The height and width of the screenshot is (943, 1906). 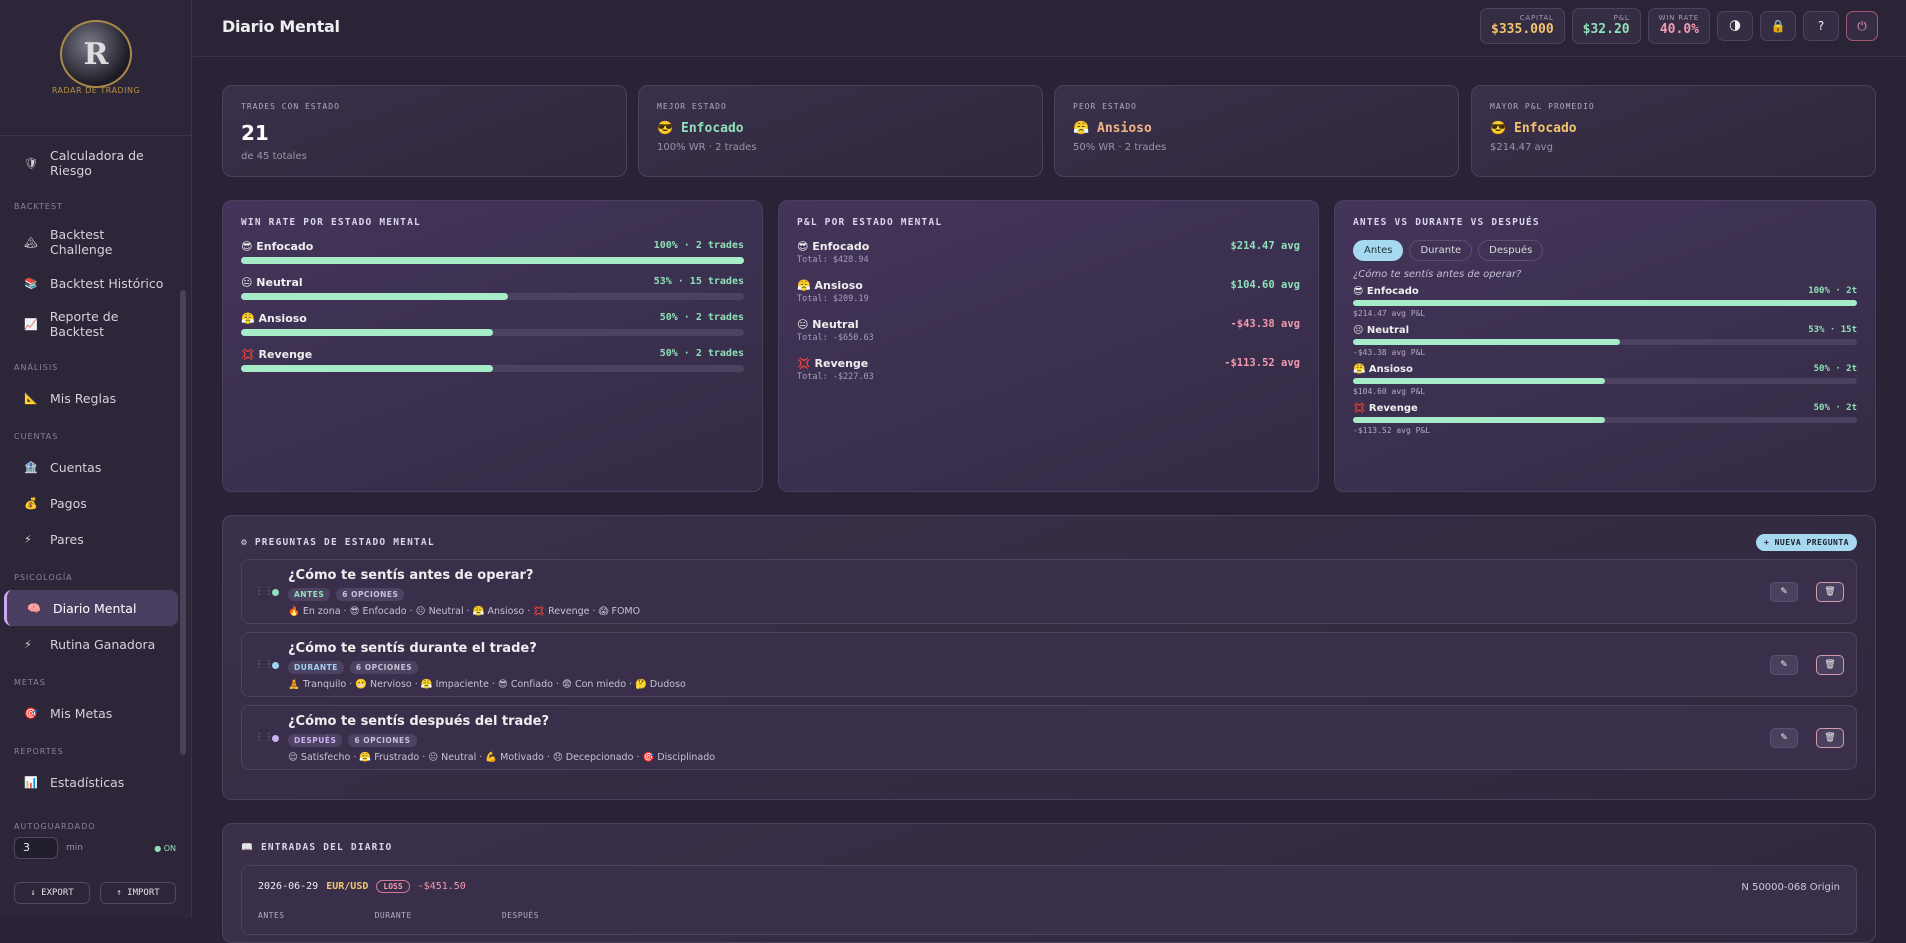 What do you see at coordinates (492, 282) in the screenshot?
I see `row-head: 😐 Neutral 53% · 15 trades` at bounding box center [492, 282].